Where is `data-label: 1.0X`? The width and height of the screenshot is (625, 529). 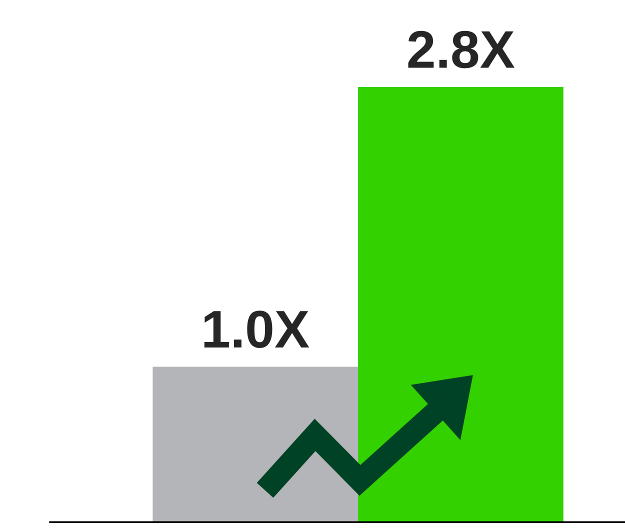
data-label: 1.0X is located at coordinates (257, 329).